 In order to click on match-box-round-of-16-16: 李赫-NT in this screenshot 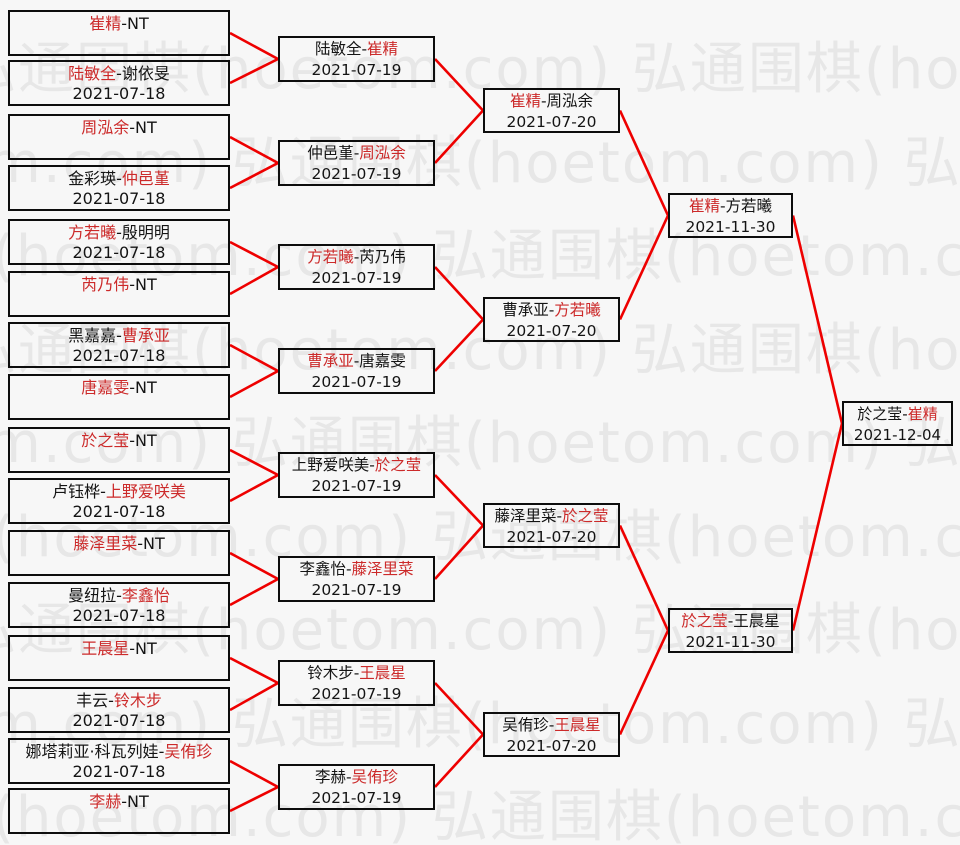, I will do `click(119, 811)`.